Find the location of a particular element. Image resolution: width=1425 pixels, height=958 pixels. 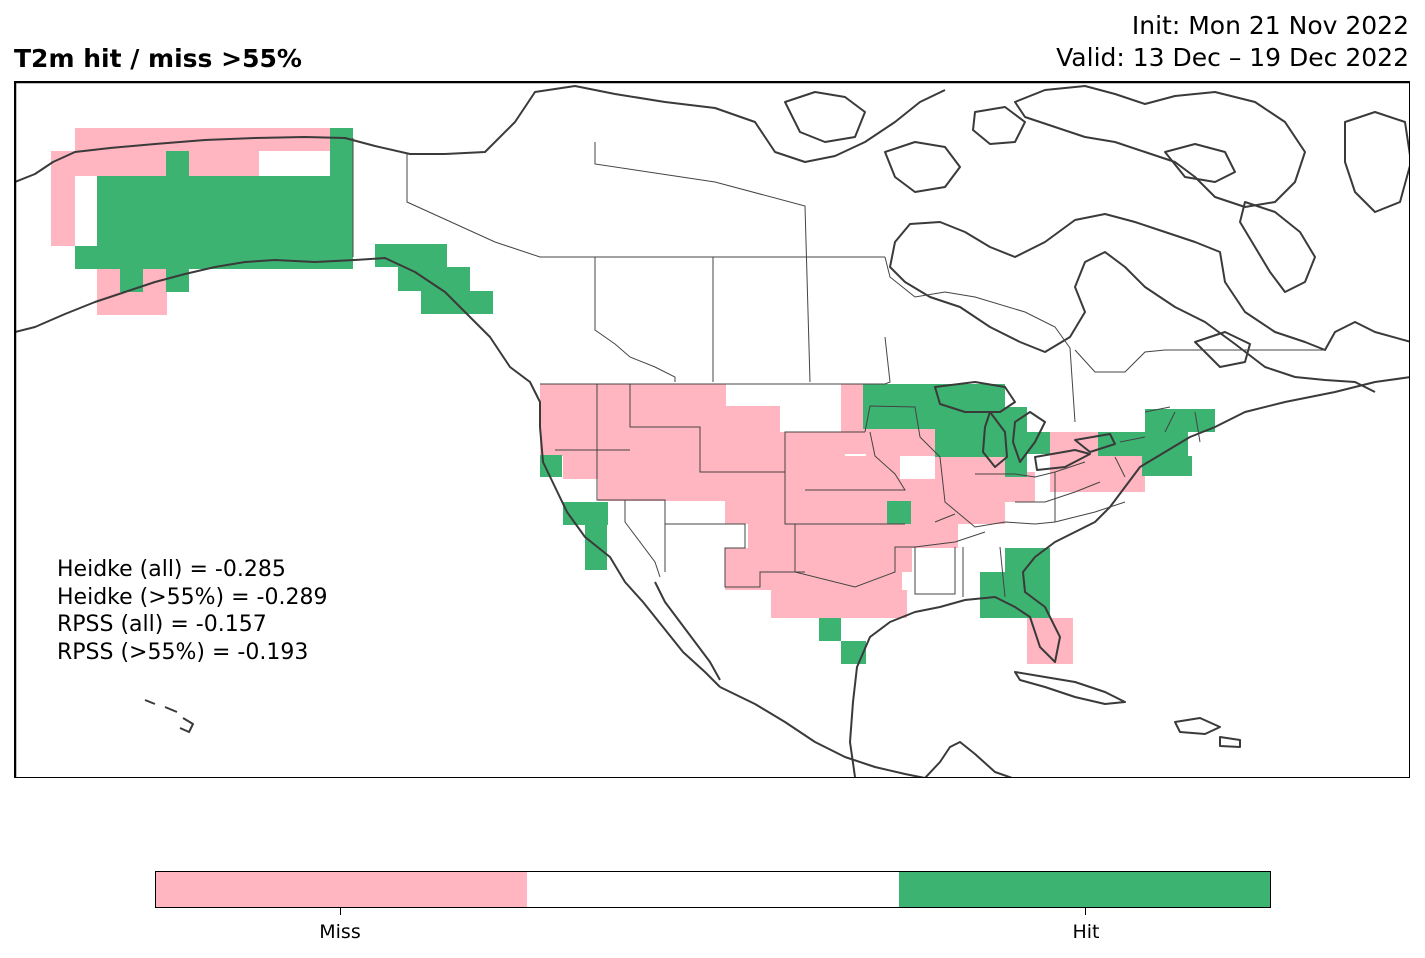

legend-tick-miss is located at coordinates (340, 911).